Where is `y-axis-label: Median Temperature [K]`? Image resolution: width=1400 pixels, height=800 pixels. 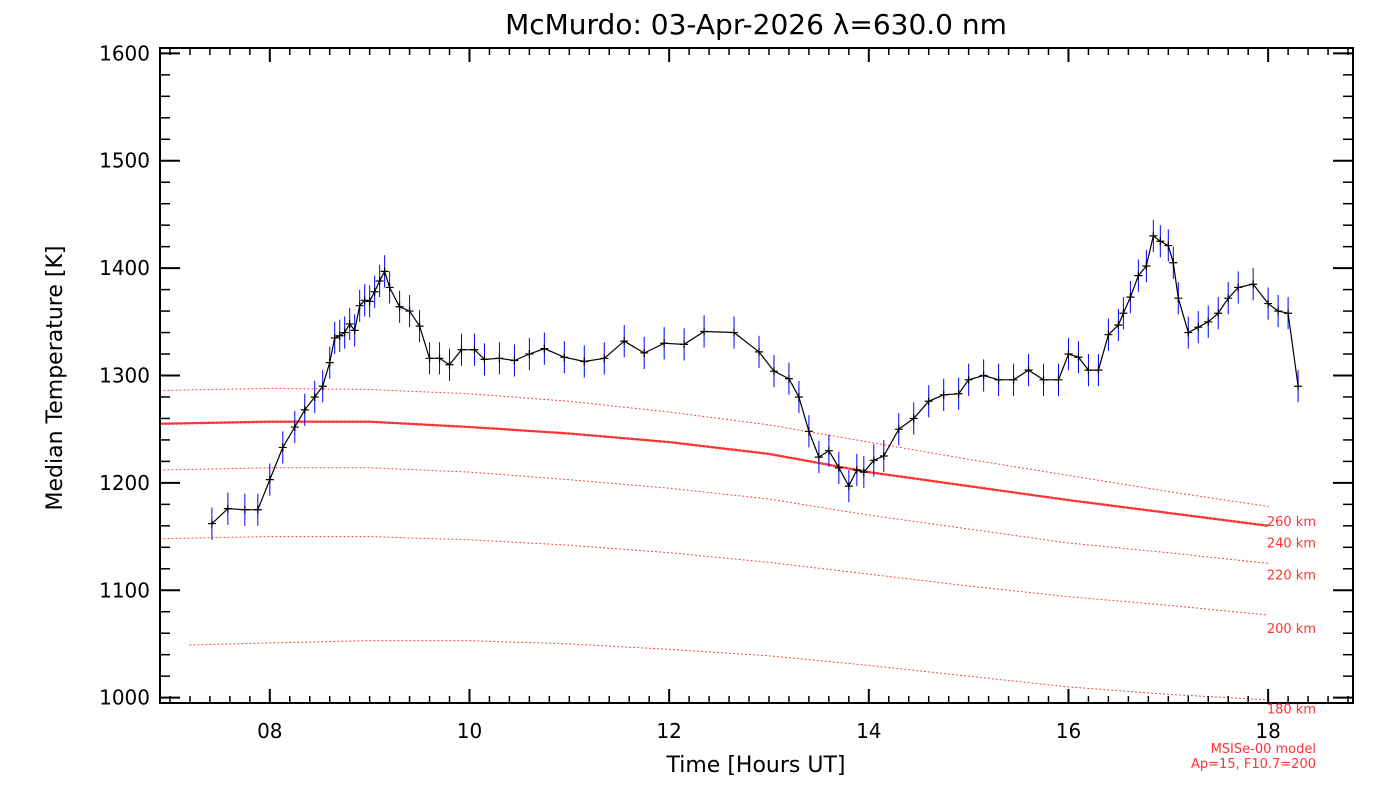
y-axis-label: Median Temperature [K] is located at coordinates (55, 378).